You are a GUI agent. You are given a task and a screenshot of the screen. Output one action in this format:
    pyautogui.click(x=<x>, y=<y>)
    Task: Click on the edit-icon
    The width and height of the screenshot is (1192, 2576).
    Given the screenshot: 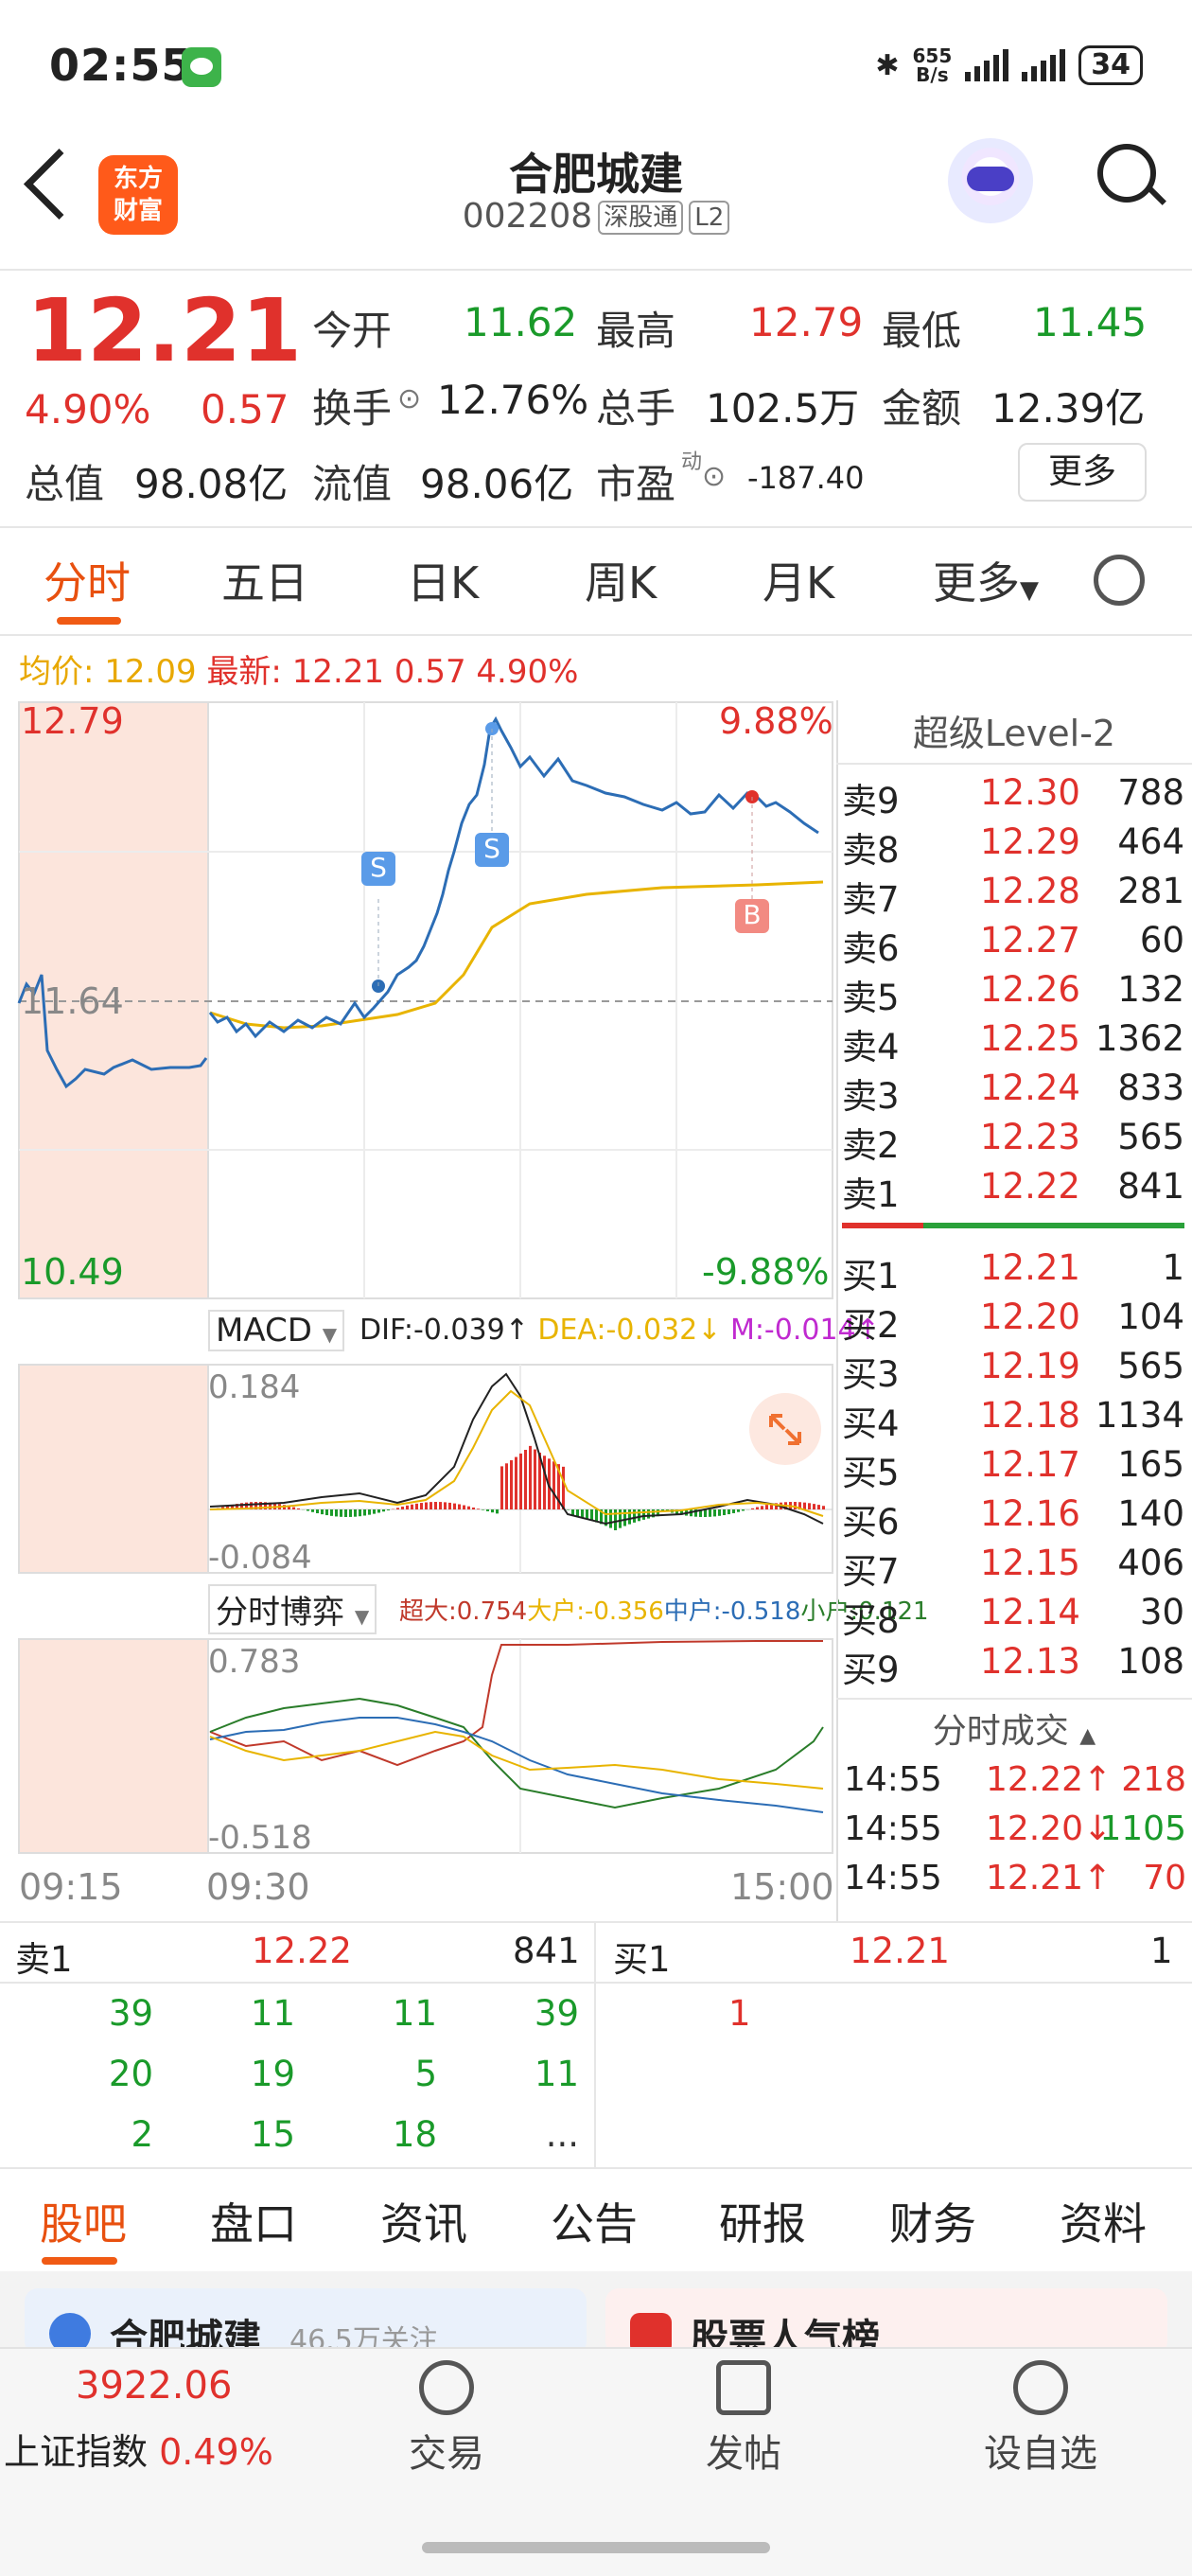 What is the action you would take?
    pyautogui.click(x=743, y=2387)
    